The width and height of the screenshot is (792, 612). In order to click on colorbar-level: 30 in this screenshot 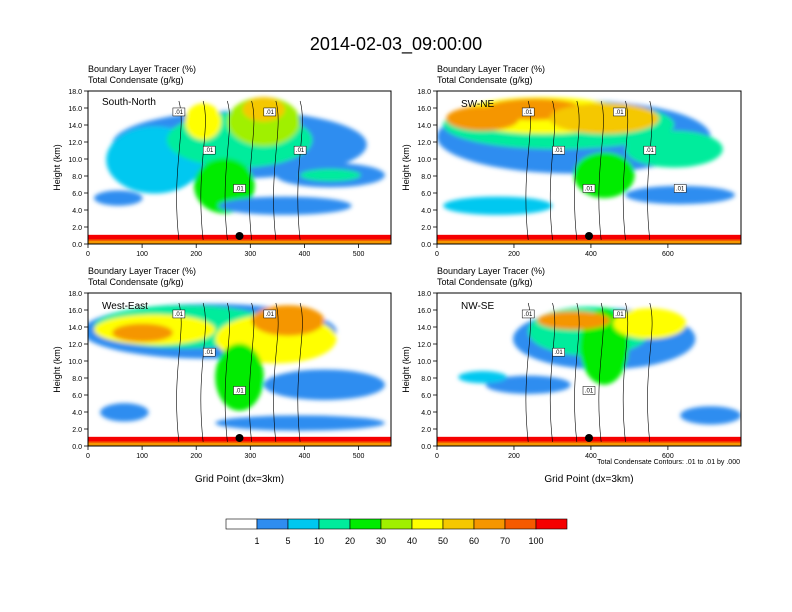, I will do `click(381, 541)`.